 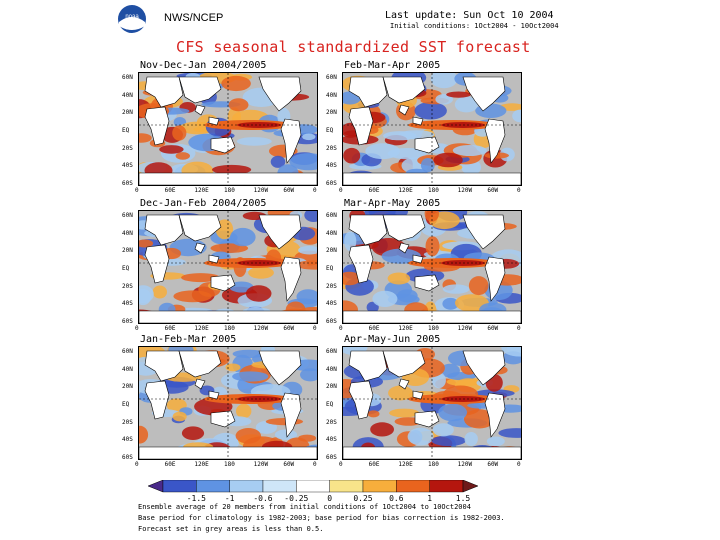 I want to click on noaa-logo-text: noaa, so click(x=132, y=17).